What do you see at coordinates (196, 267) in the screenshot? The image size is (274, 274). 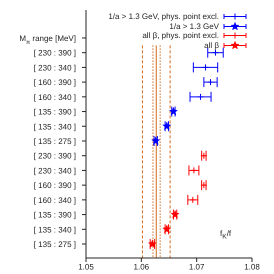 I see `x-tick-label: 1.07` at bounding box center [196, 267].